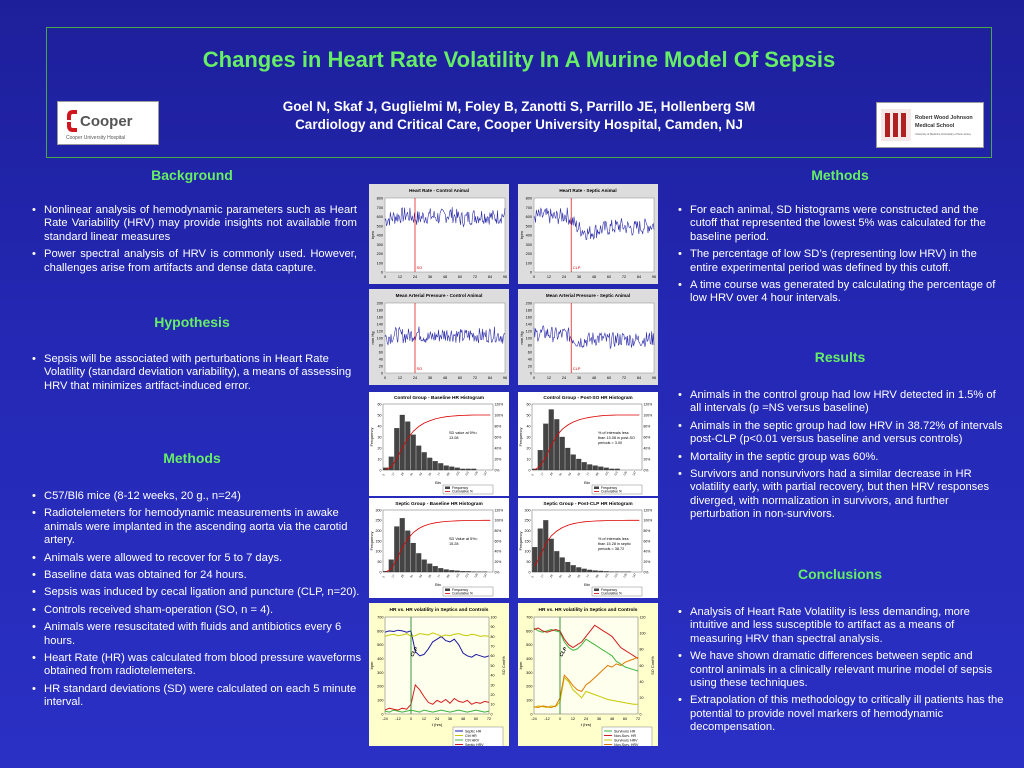 The width and height of the screenshot is (1024, 768). Describe the element at coordinates (380, 199) in the screenshot. I see `y-tick-label: 800` at that location.